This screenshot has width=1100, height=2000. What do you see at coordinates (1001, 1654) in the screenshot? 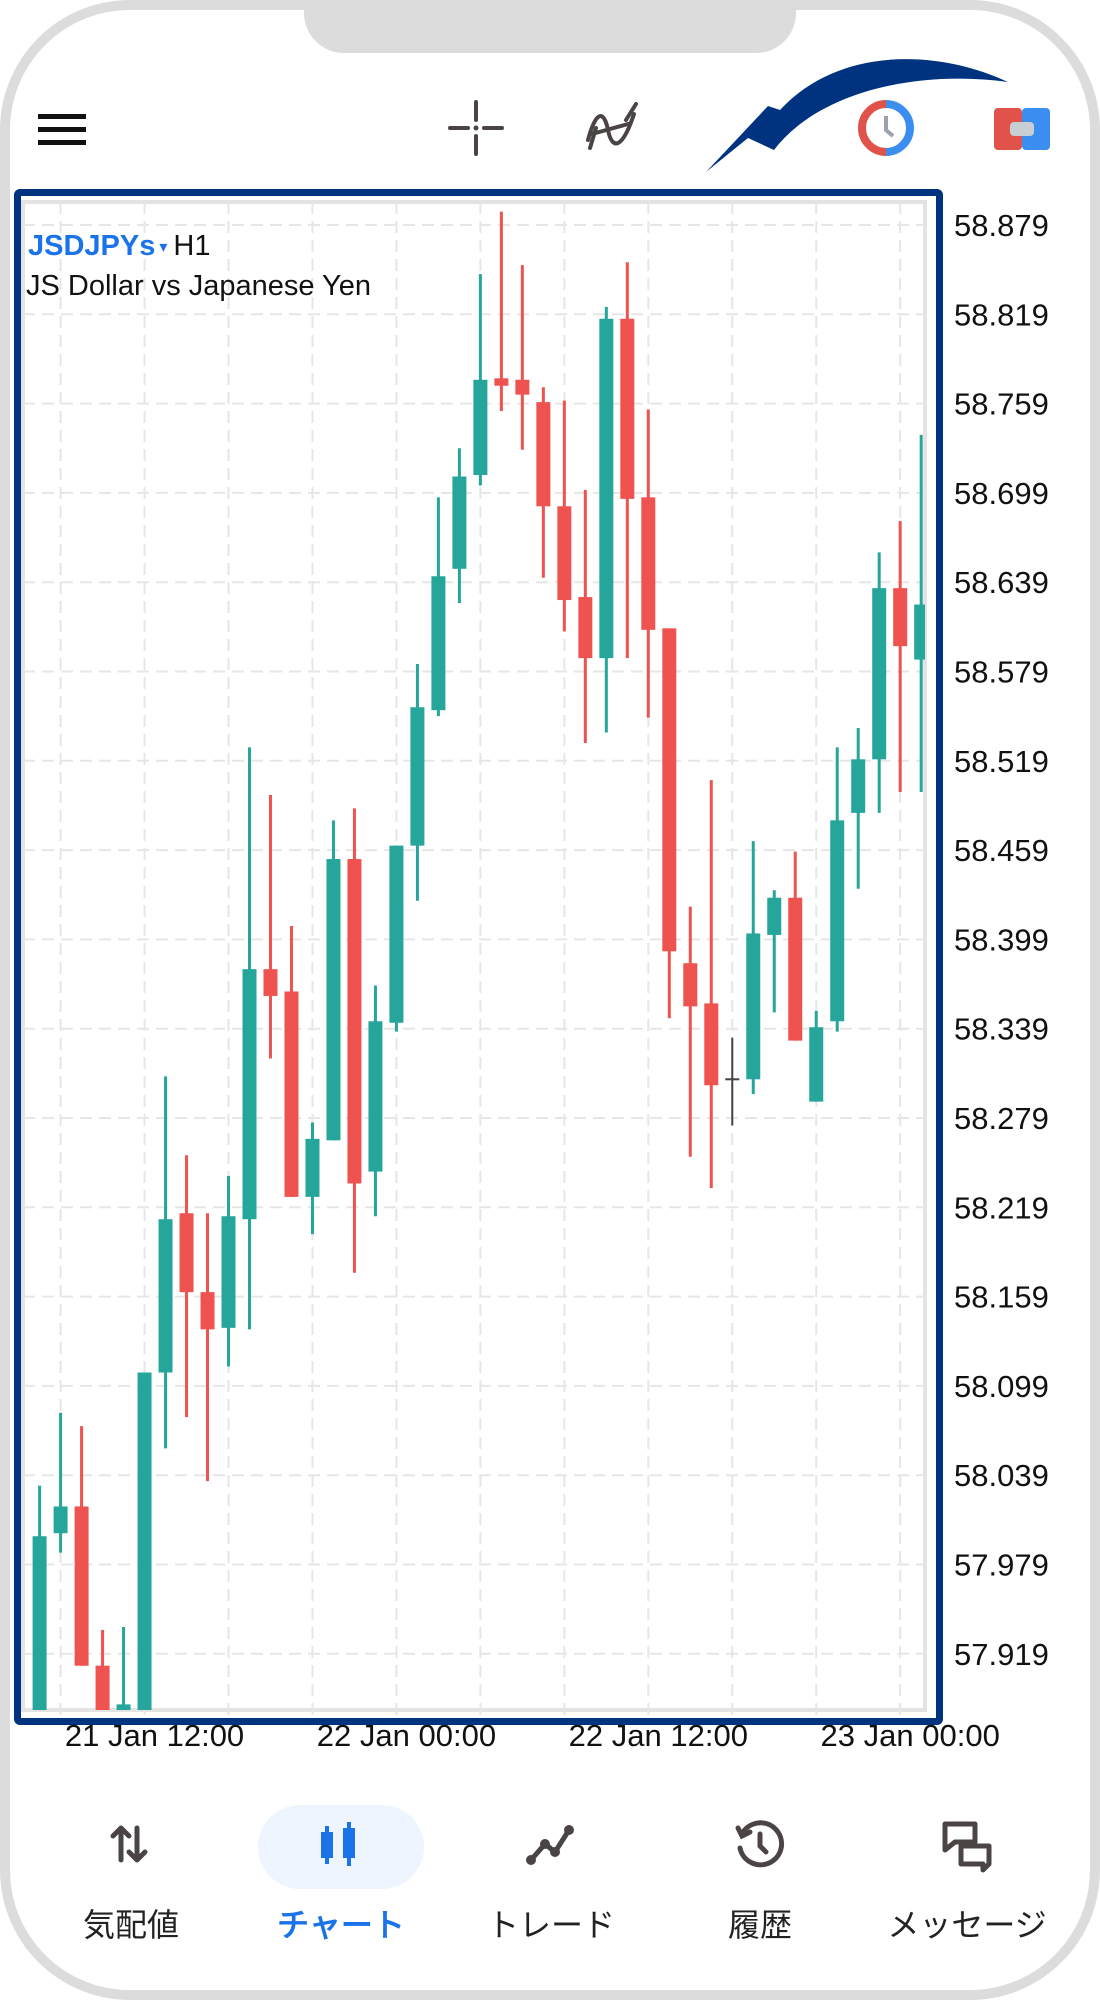
I see `price-tick-label: 57.919` at bounding box center [1001, 1654].